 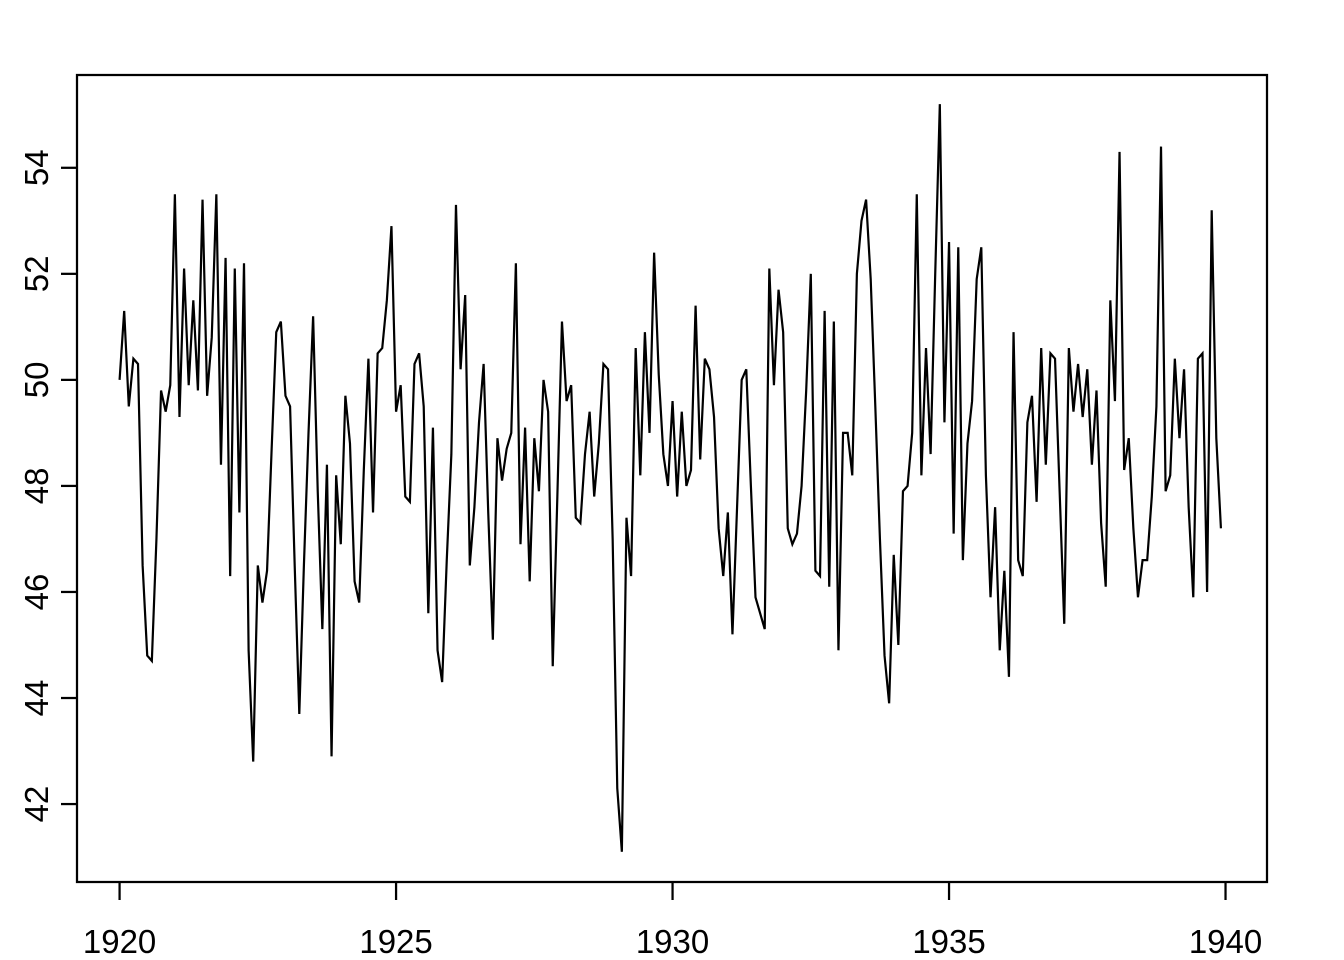 What do you see at coordinates (36, 273) in the screenshot?
I see `y-tick-label: 52` at bounding box center [36, 273].